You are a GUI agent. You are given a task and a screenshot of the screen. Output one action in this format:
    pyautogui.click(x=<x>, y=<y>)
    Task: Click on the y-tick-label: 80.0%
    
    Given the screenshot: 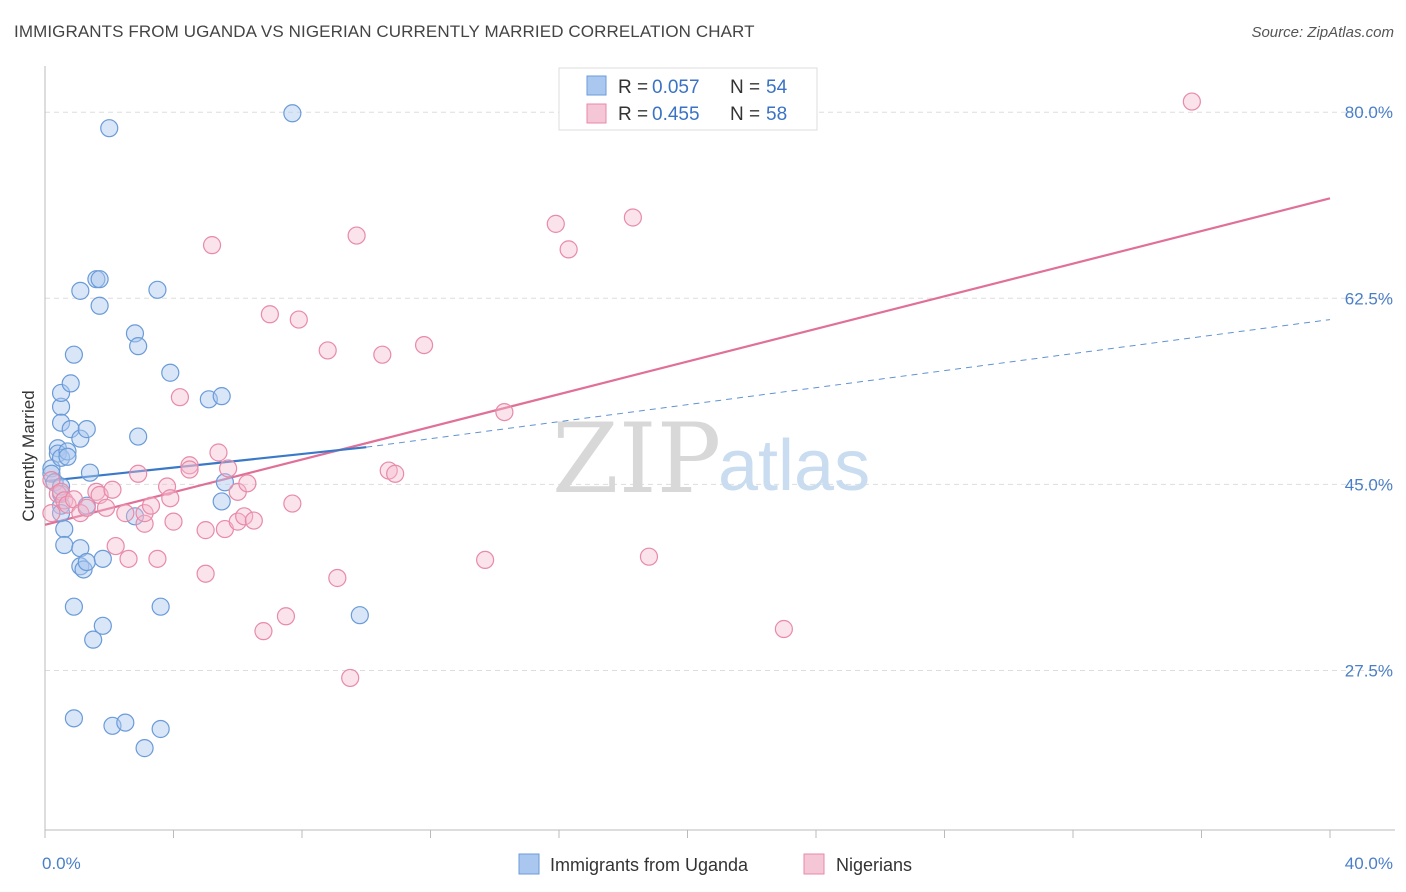 What is the action you would take?
    pyautogui.click(x=1369, y=112)
    